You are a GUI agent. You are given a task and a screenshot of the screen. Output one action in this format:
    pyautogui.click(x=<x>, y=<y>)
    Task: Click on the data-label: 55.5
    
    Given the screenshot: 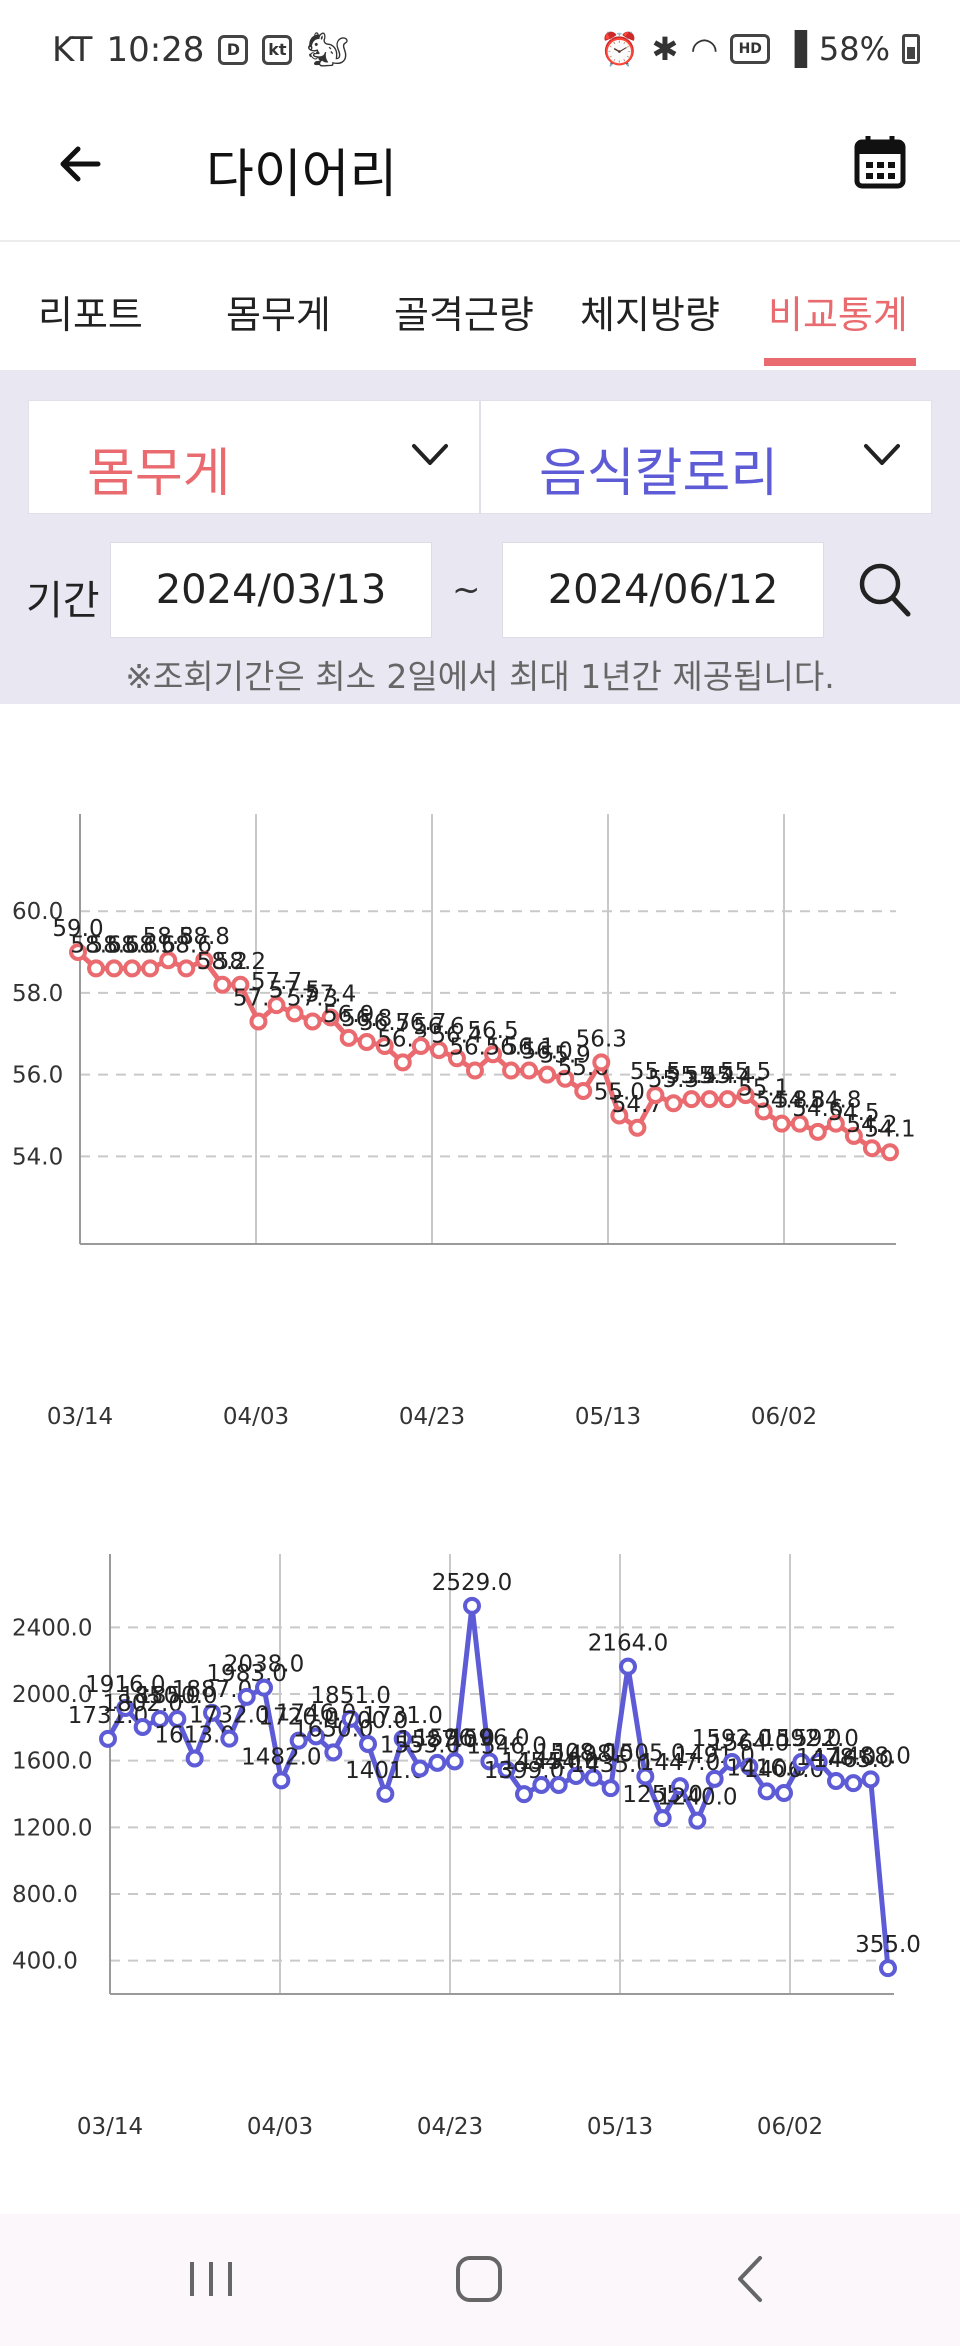 What is the action you would take?
    pyautogui.click(x=745, y=1072)
    